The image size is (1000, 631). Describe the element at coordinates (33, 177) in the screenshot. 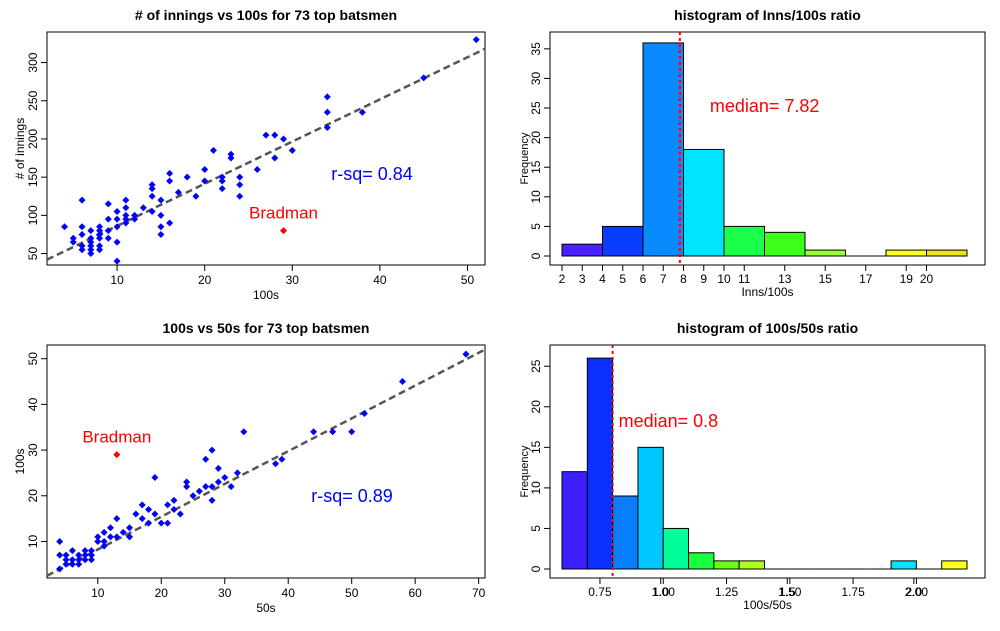

I see `y-tick-label: 150` at that location.